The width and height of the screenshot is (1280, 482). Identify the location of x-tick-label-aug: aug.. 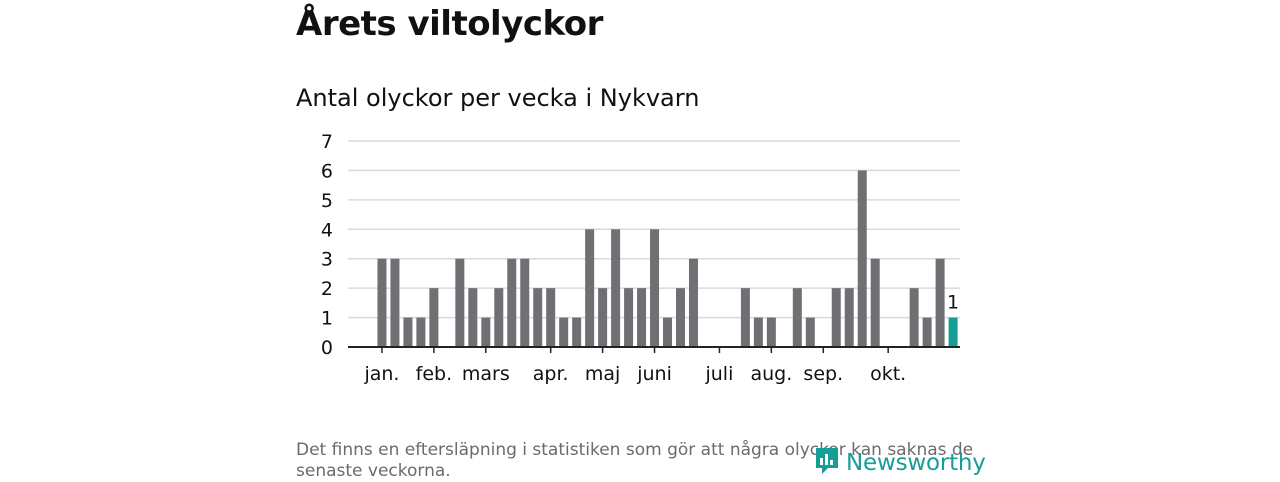
(771, 374).